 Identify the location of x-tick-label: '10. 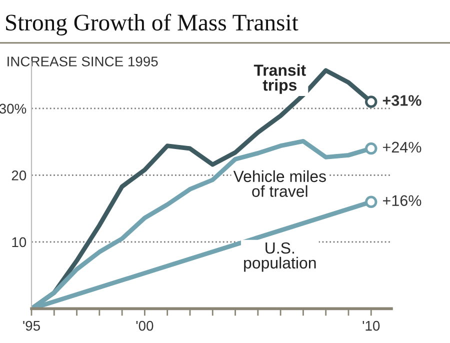
(371, 325).